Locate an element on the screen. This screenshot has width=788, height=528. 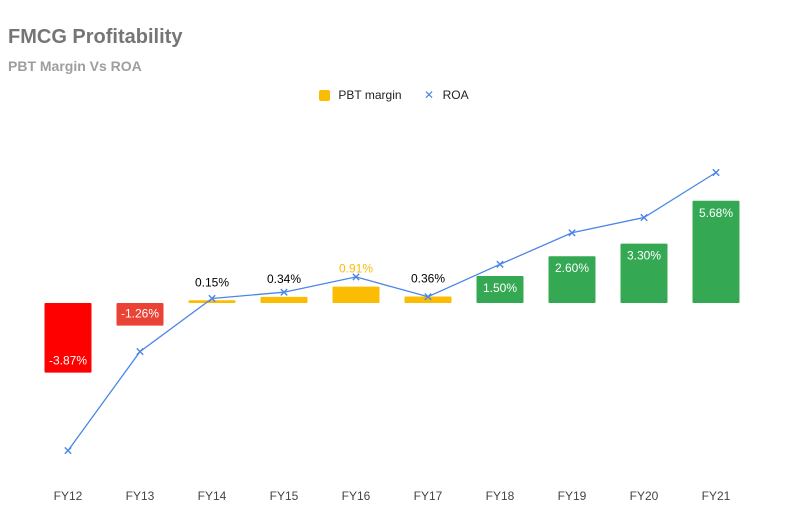
pbt-bar-fy16 is located at coordinates (356, 294).